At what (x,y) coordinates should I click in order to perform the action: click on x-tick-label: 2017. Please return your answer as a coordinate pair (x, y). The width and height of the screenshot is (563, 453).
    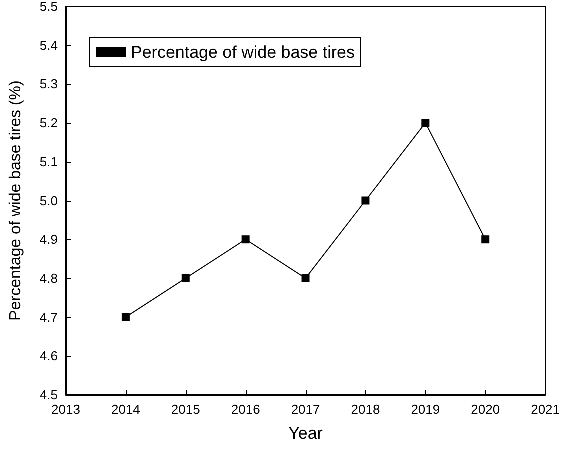
    Looking at the image, I should click on (305, 409).